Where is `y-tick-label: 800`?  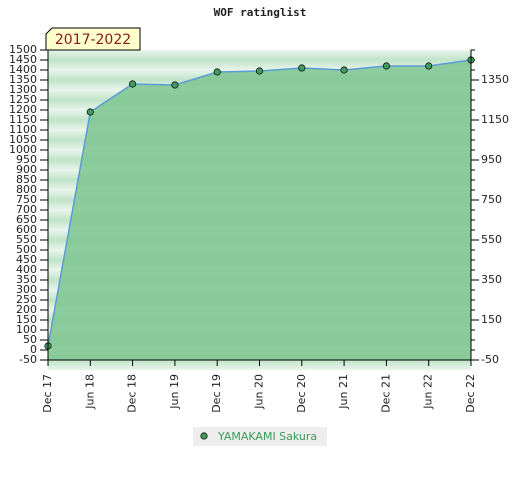 y-tick-label: 800 is located at coordinates (26, 189).